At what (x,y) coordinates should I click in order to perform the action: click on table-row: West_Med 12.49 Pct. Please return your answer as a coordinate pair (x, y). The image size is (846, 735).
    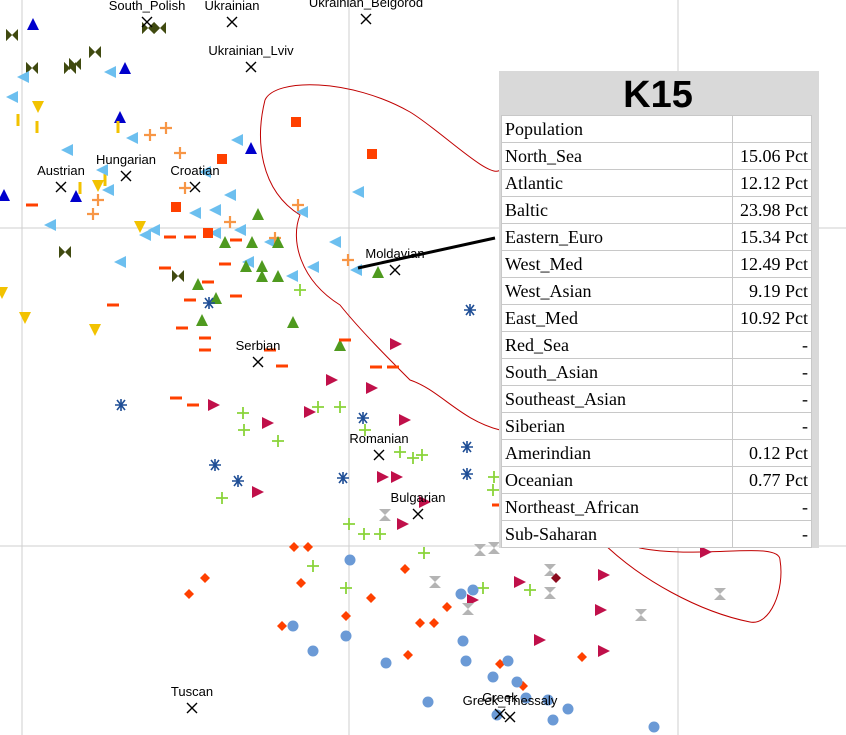
    Looking at the image, I should click on (656, 264).